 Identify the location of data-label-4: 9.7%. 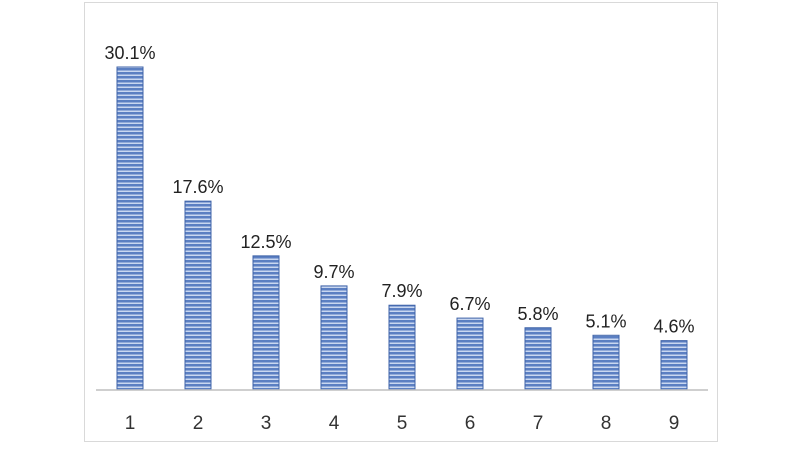
(333, 272).